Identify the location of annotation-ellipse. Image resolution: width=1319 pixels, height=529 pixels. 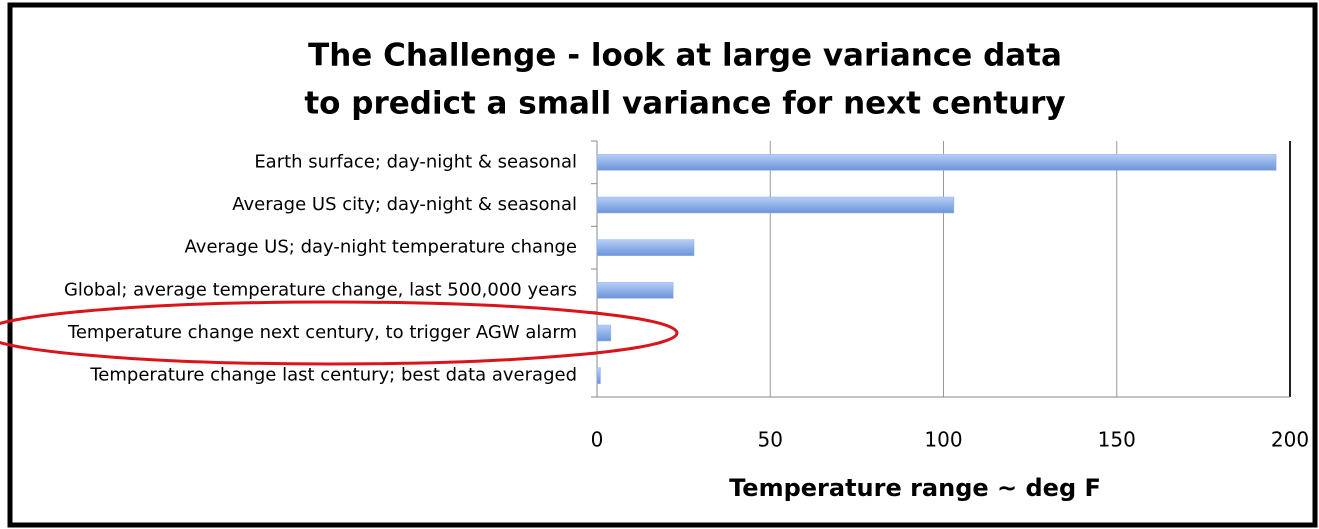
(339, 333).